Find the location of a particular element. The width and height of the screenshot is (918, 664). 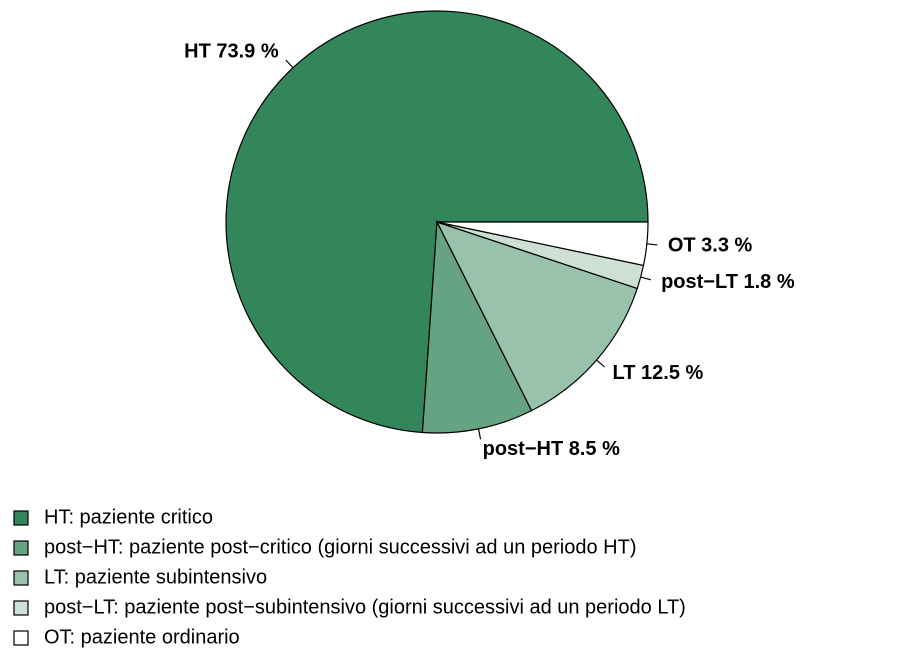

slice-label: LT 12.5 % is located at coordinates (658, 373).